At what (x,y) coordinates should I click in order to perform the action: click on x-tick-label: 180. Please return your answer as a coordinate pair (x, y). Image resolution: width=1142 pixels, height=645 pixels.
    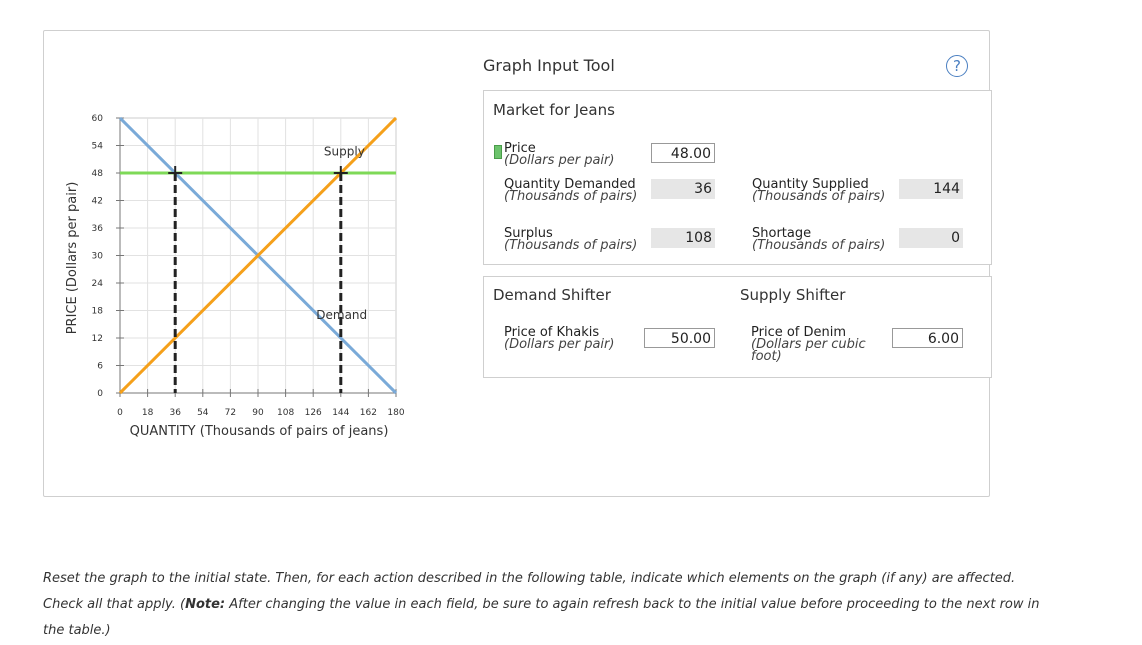
    Looking at the image, I should click on (395, 413).